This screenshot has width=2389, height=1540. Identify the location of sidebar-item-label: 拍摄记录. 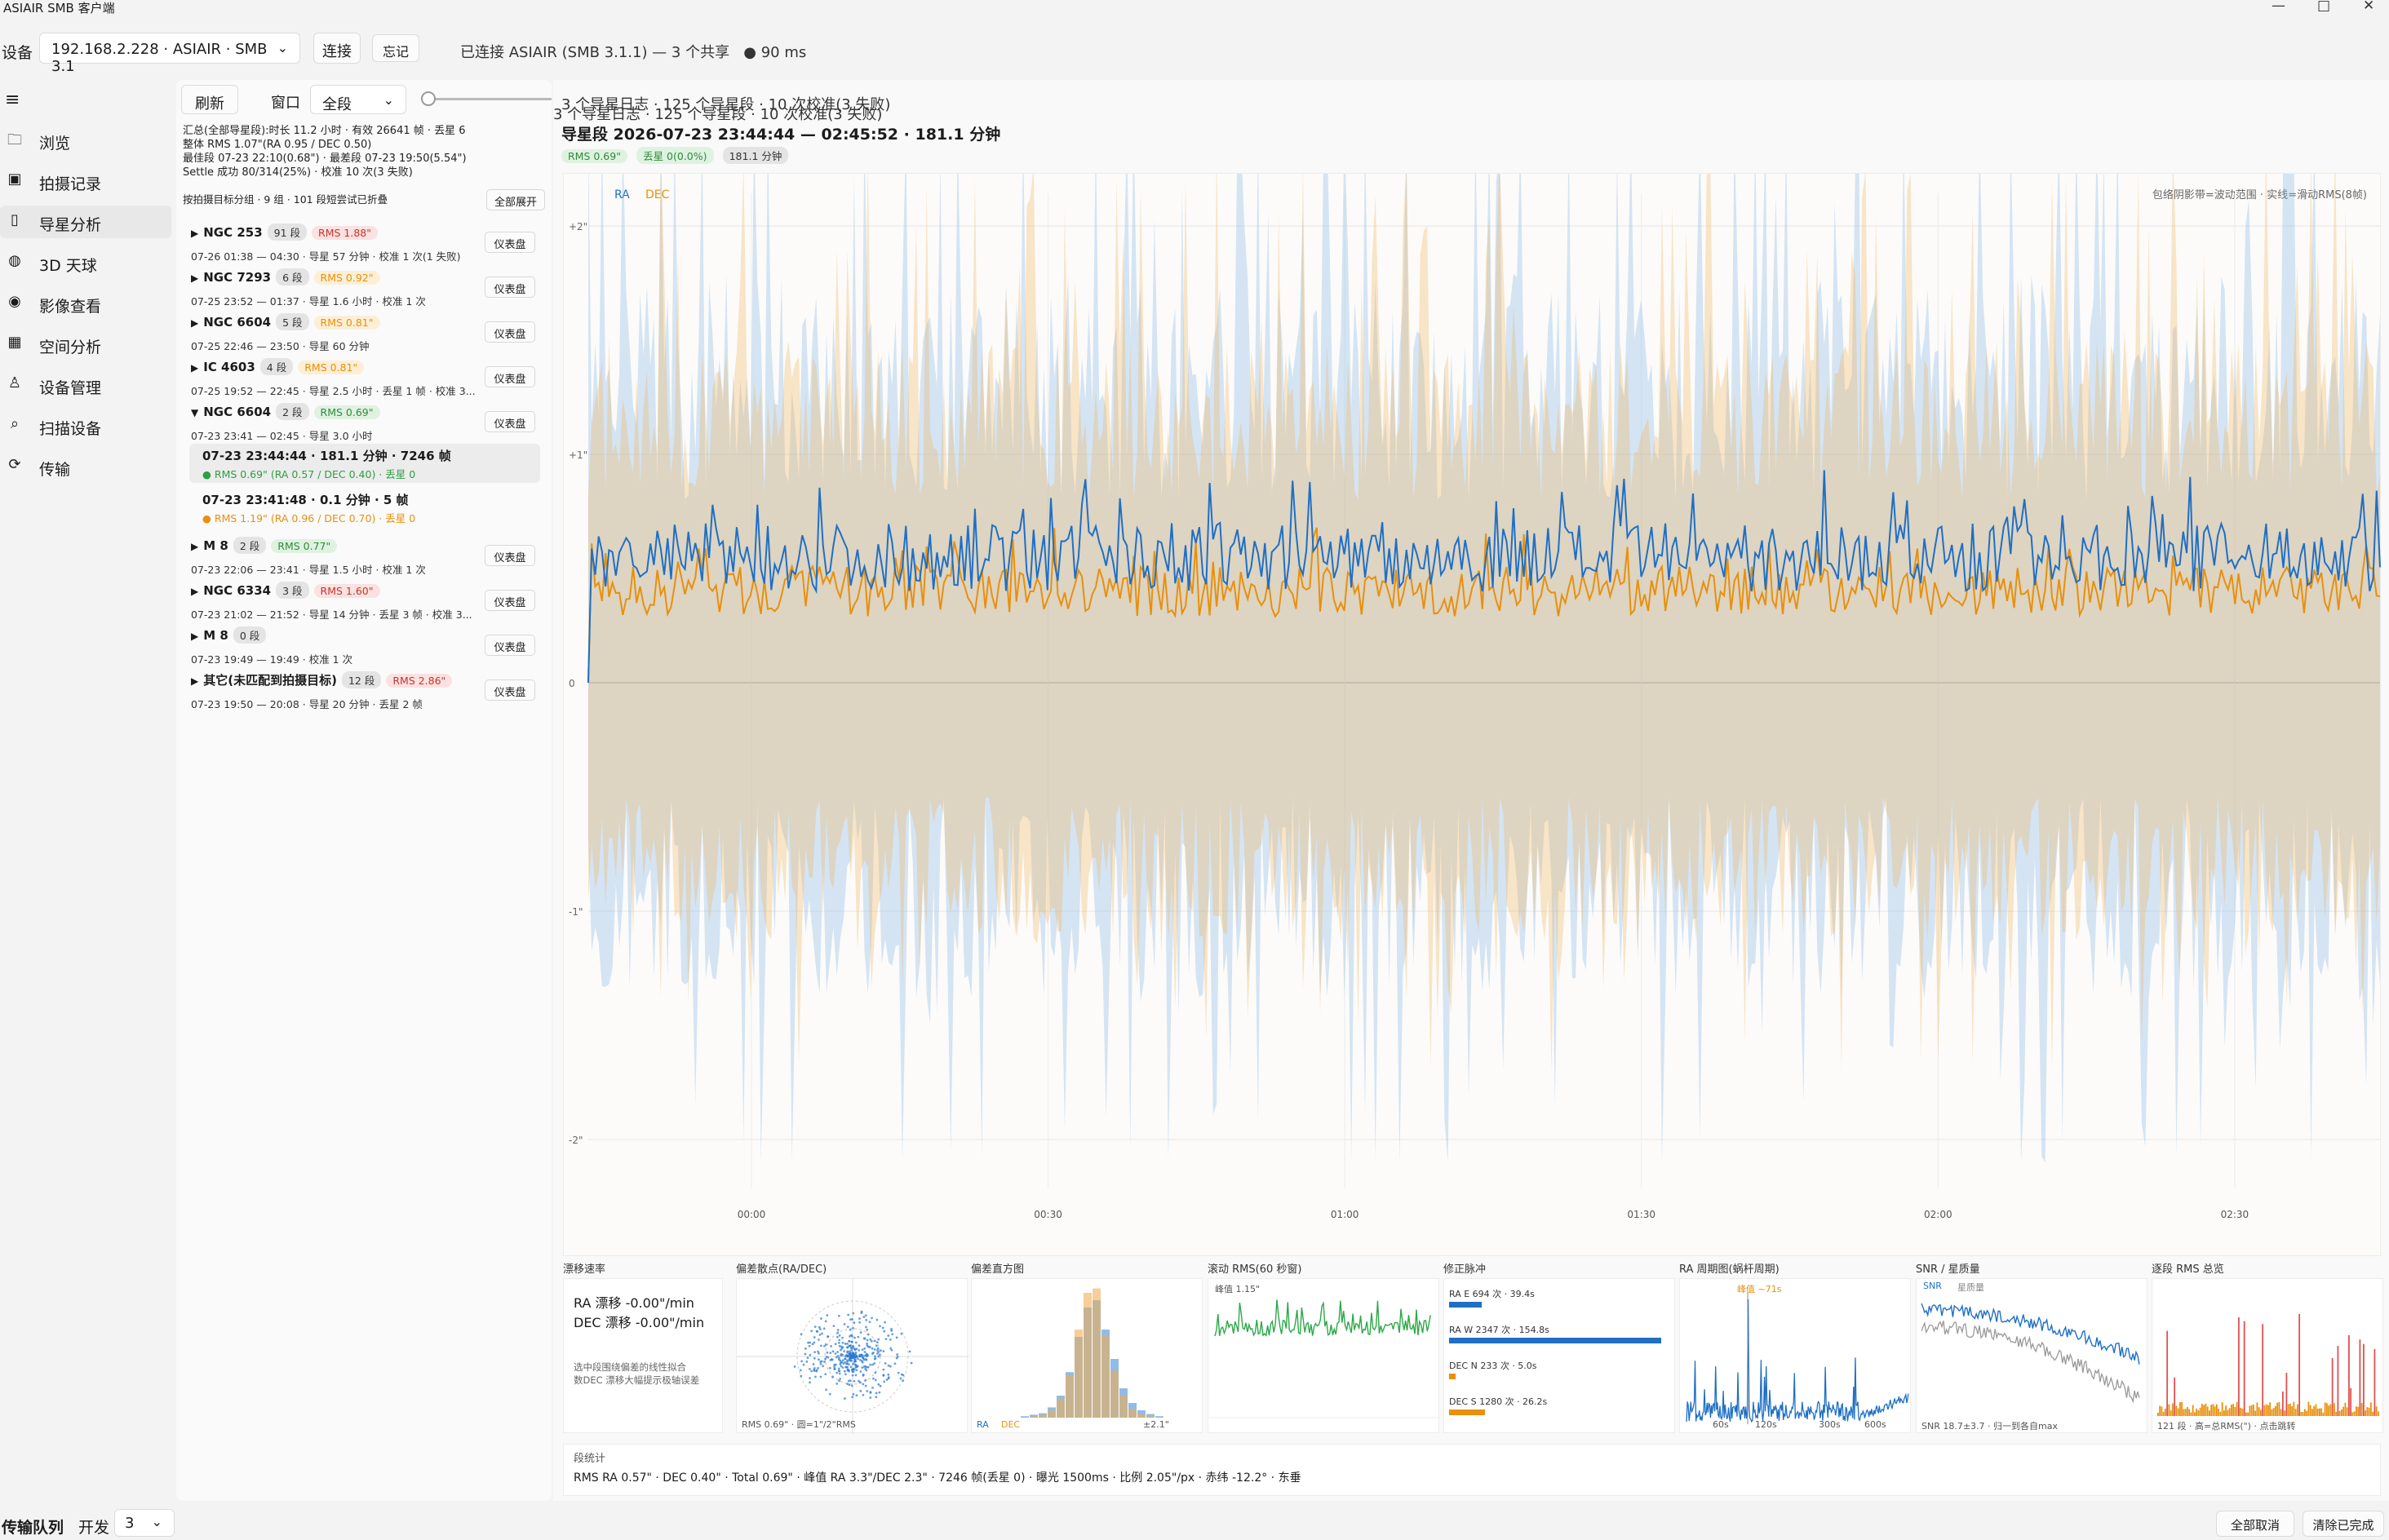
(70, 184).